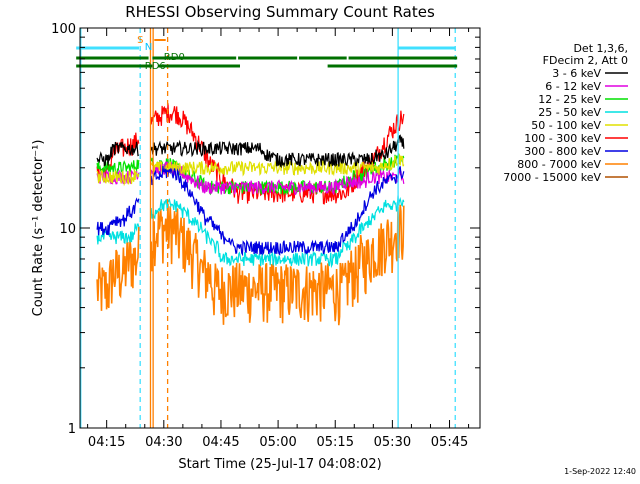 This screenshot has width=640, height=484. What do you see at coordinates (562, 138) in the screenshot?
I see `legend-label-5: 100 - 300 keV` at bounding box center [562, 138].